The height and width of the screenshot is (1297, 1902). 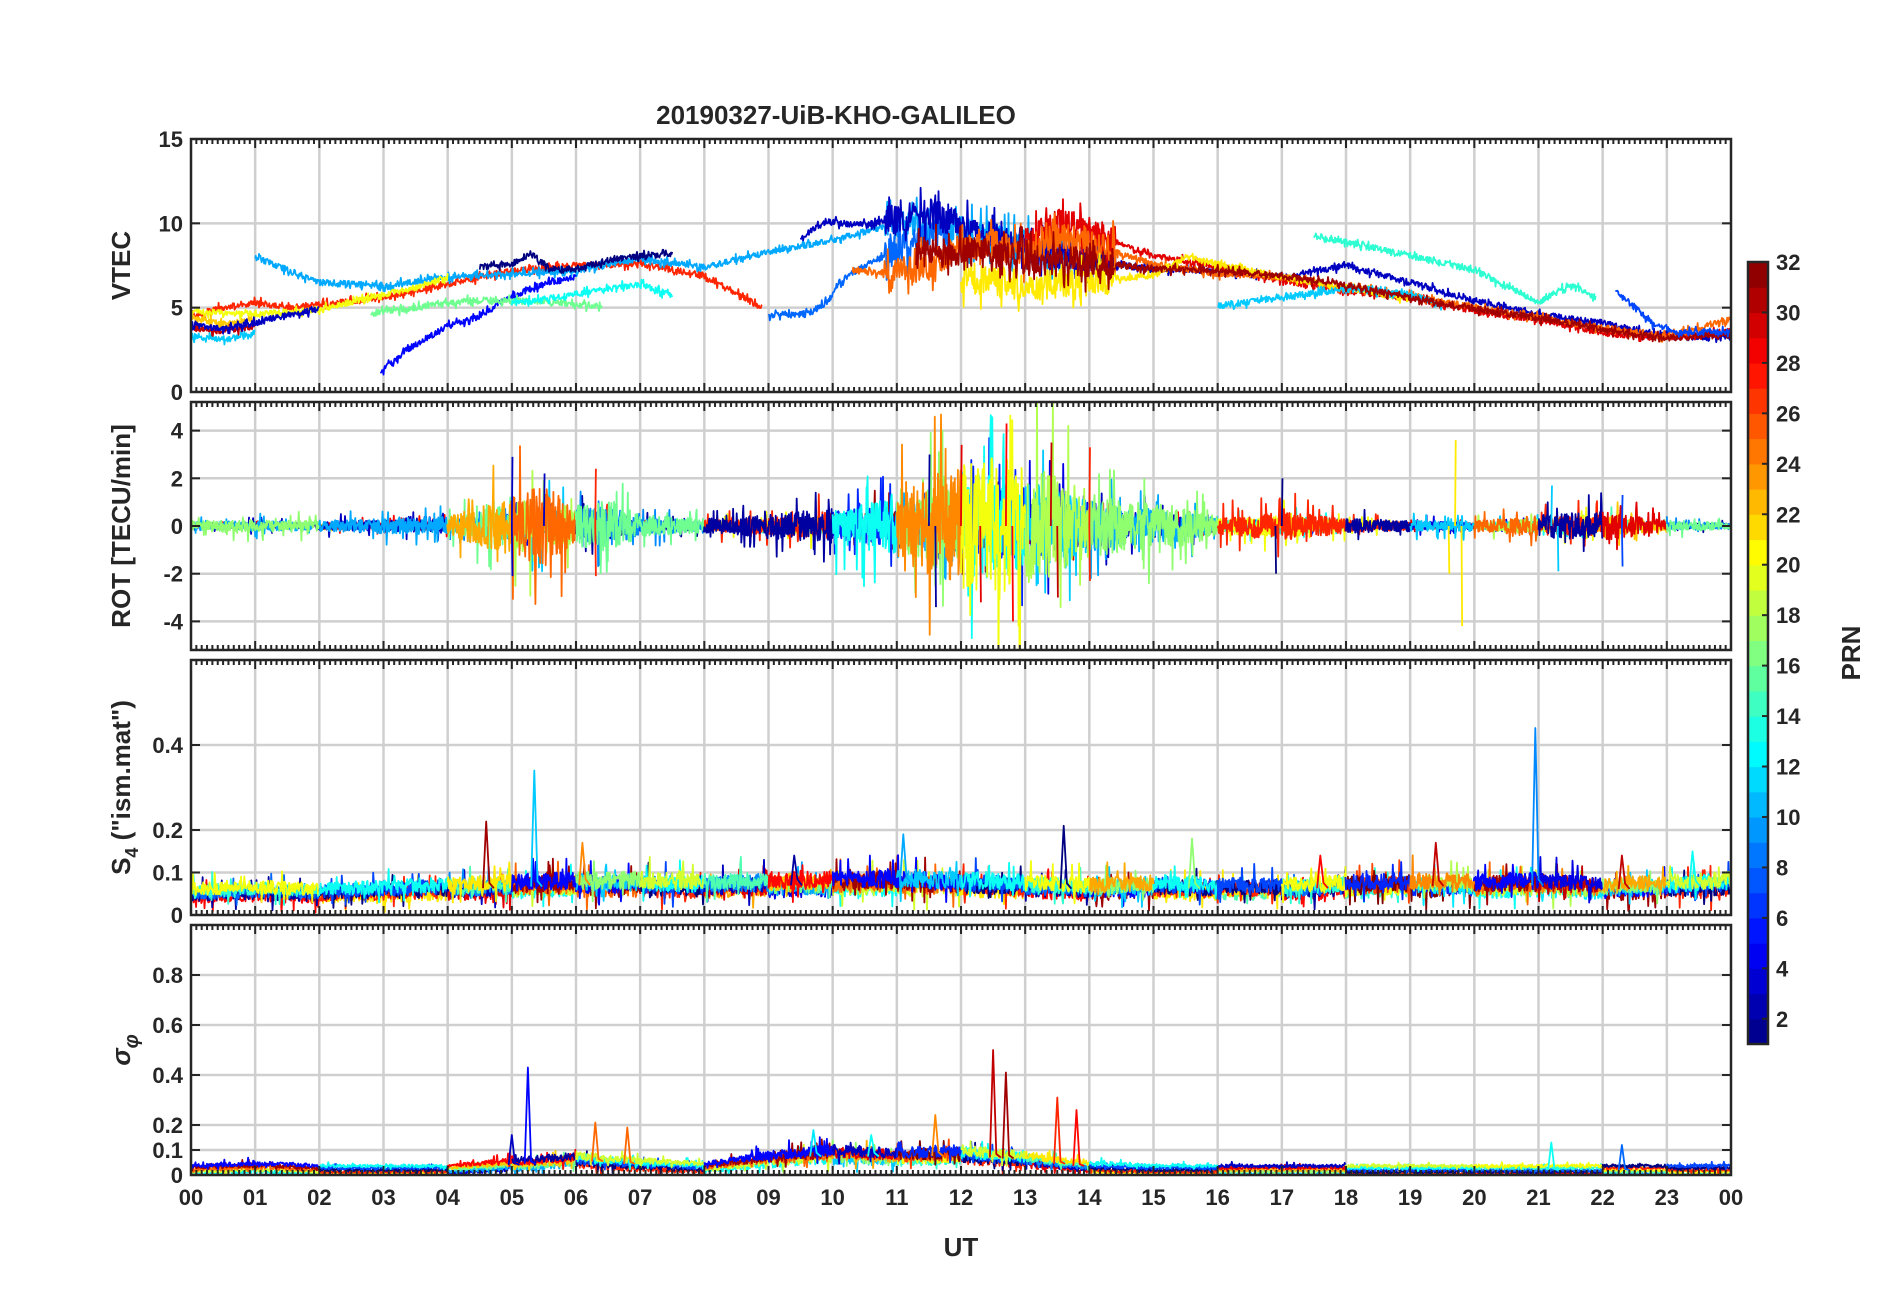 I want to click on y-tick-label: 0.2, so click(x=167, y=830).